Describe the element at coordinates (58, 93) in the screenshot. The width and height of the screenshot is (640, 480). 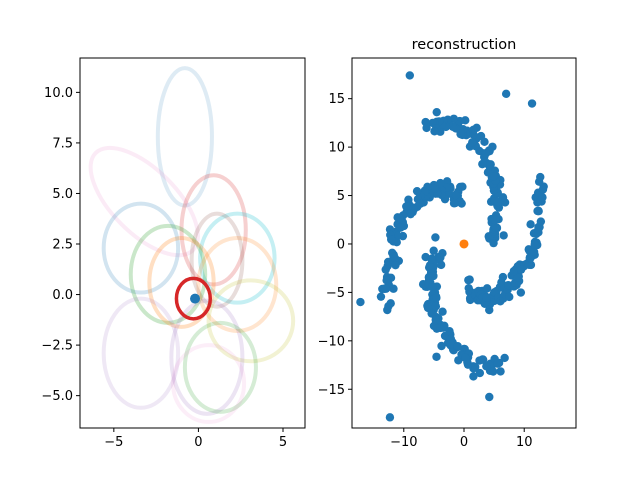
I see `y-tick-label: 10.0` at that location.